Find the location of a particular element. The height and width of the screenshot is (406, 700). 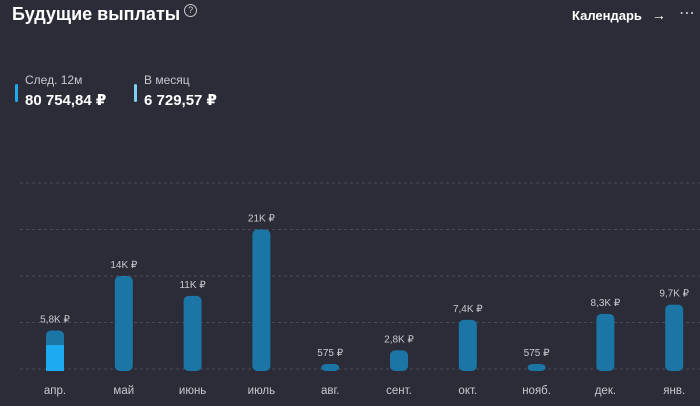

stat-value: 6 729,57 ₽ is located at coordinates (180, 100).